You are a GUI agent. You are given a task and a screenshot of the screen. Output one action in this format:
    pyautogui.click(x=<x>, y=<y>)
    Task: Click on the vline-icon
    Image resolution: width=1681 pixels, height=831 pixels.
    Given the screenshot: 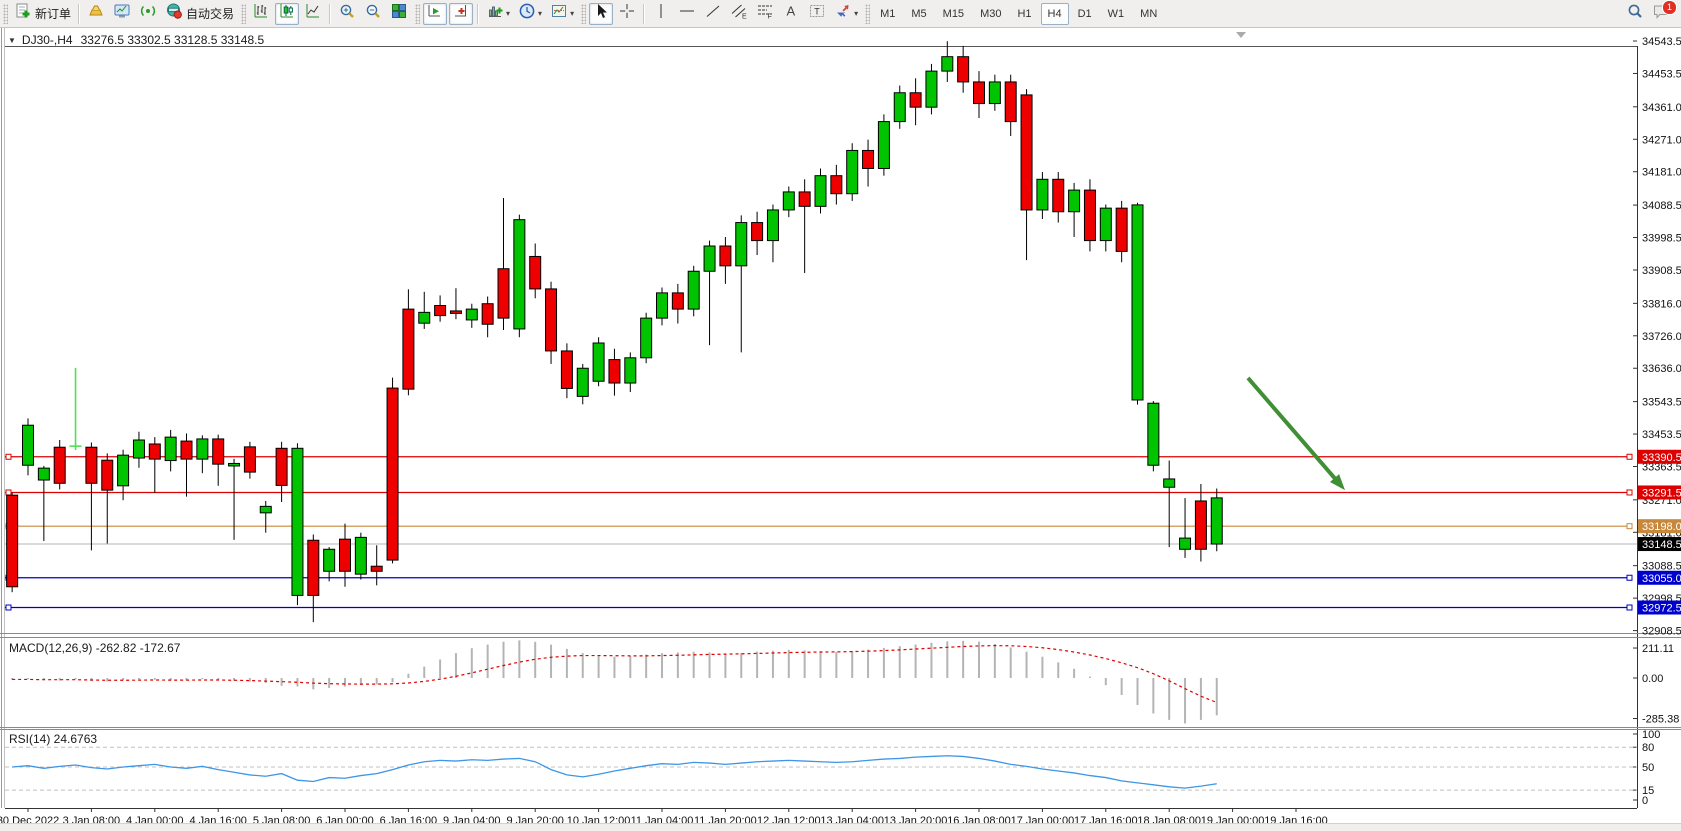 What is the action you would take?
    pyautogui.click(x=661, y=13)
    